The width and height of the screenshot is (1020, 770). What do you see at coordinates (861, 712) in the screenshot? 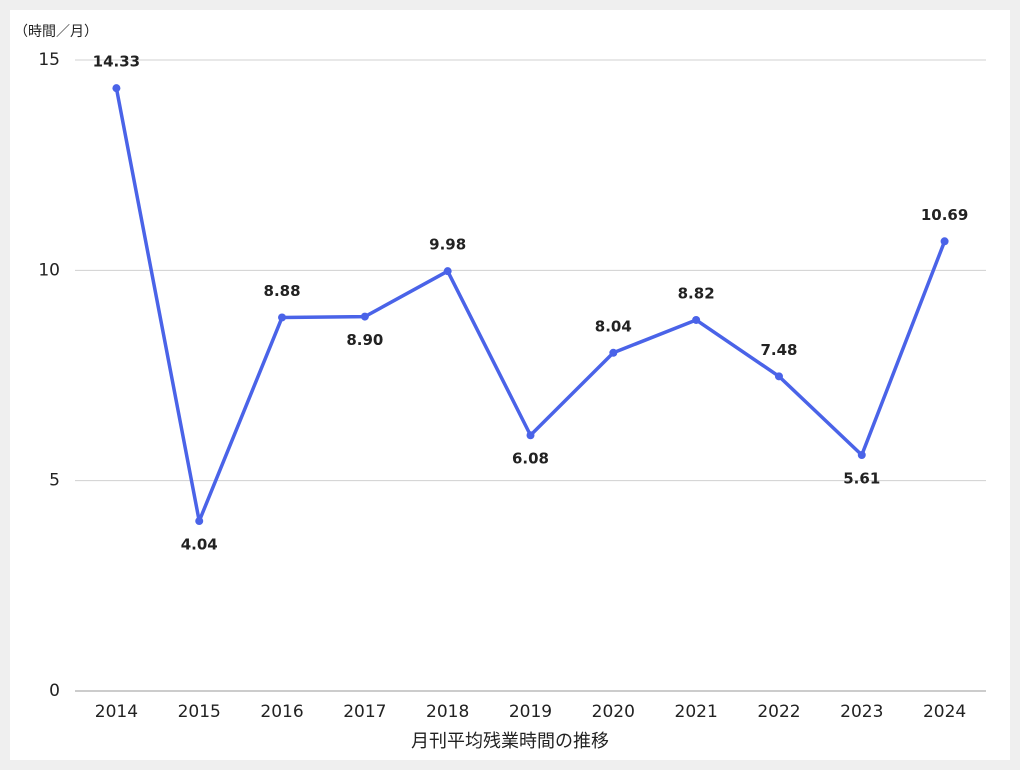
I see `x-tick-label: 2023` at bounding box center [861, 712].